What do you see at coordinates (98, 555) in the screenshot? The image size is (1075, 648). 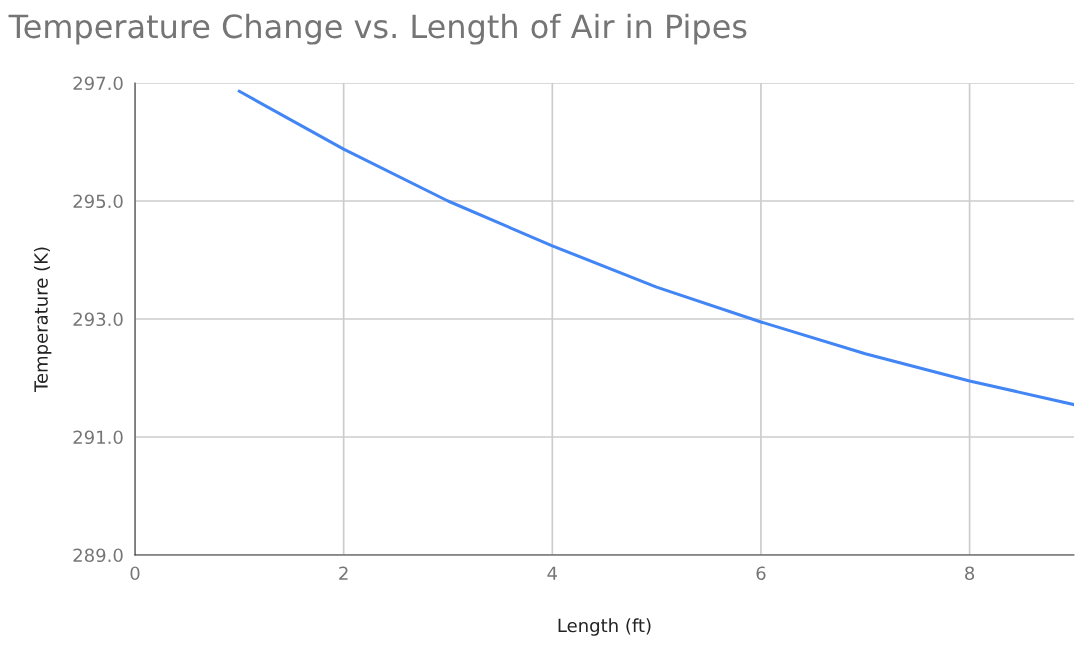 I see `y-tick-label: 289.0` at bounding box center [98, 555].